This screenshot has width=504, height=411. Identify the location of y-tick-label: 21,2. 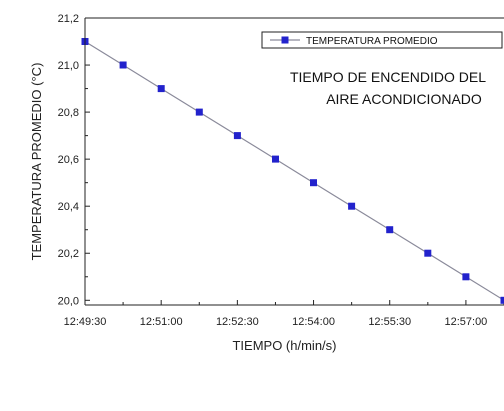
(68, 19).